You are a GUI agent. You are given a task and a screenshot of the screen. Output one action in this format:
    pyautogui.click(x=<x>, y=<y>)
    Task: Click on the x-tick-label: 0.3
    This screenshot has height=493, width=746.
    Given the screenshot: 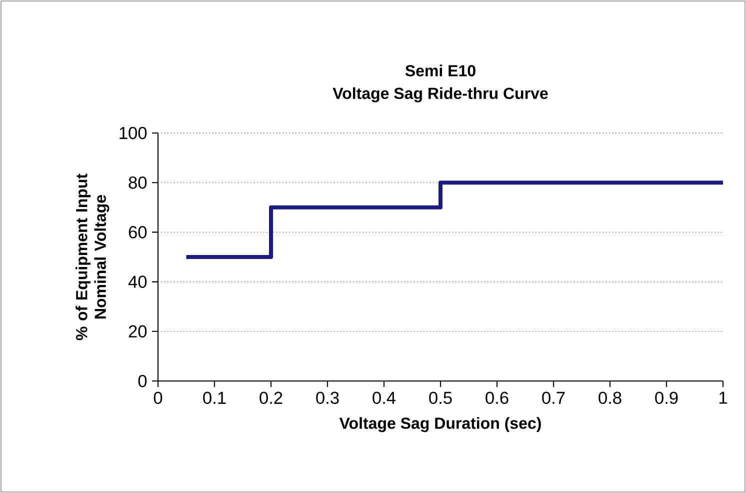 What is the action you would take?
    pyautogui.click(x=327, y=398)
    